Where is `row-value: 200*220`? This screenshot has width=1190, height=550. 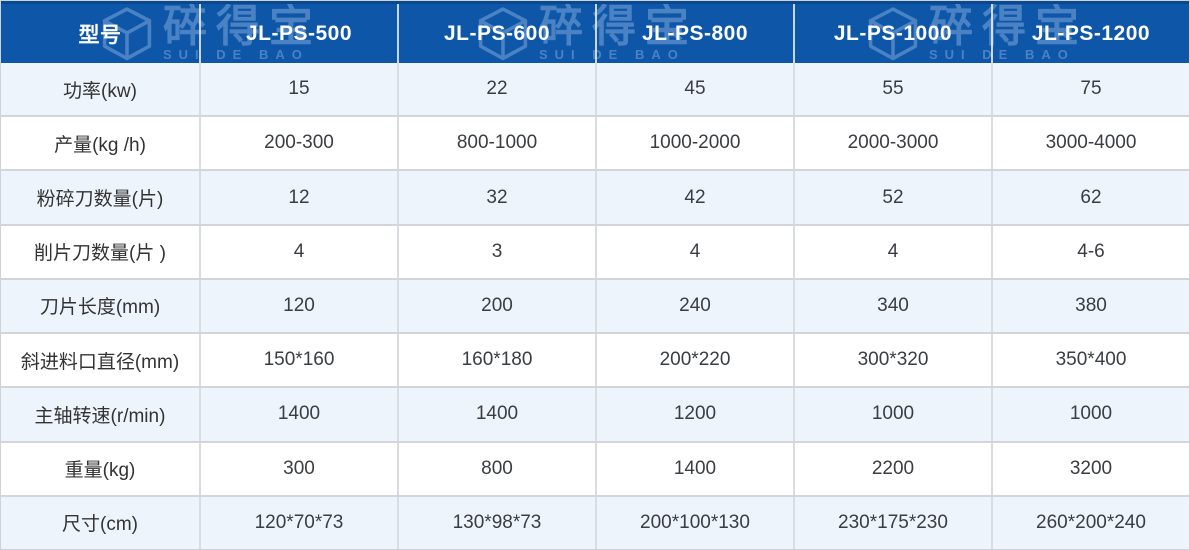 row-value: 200*220 is located at coordinates (694, 360).